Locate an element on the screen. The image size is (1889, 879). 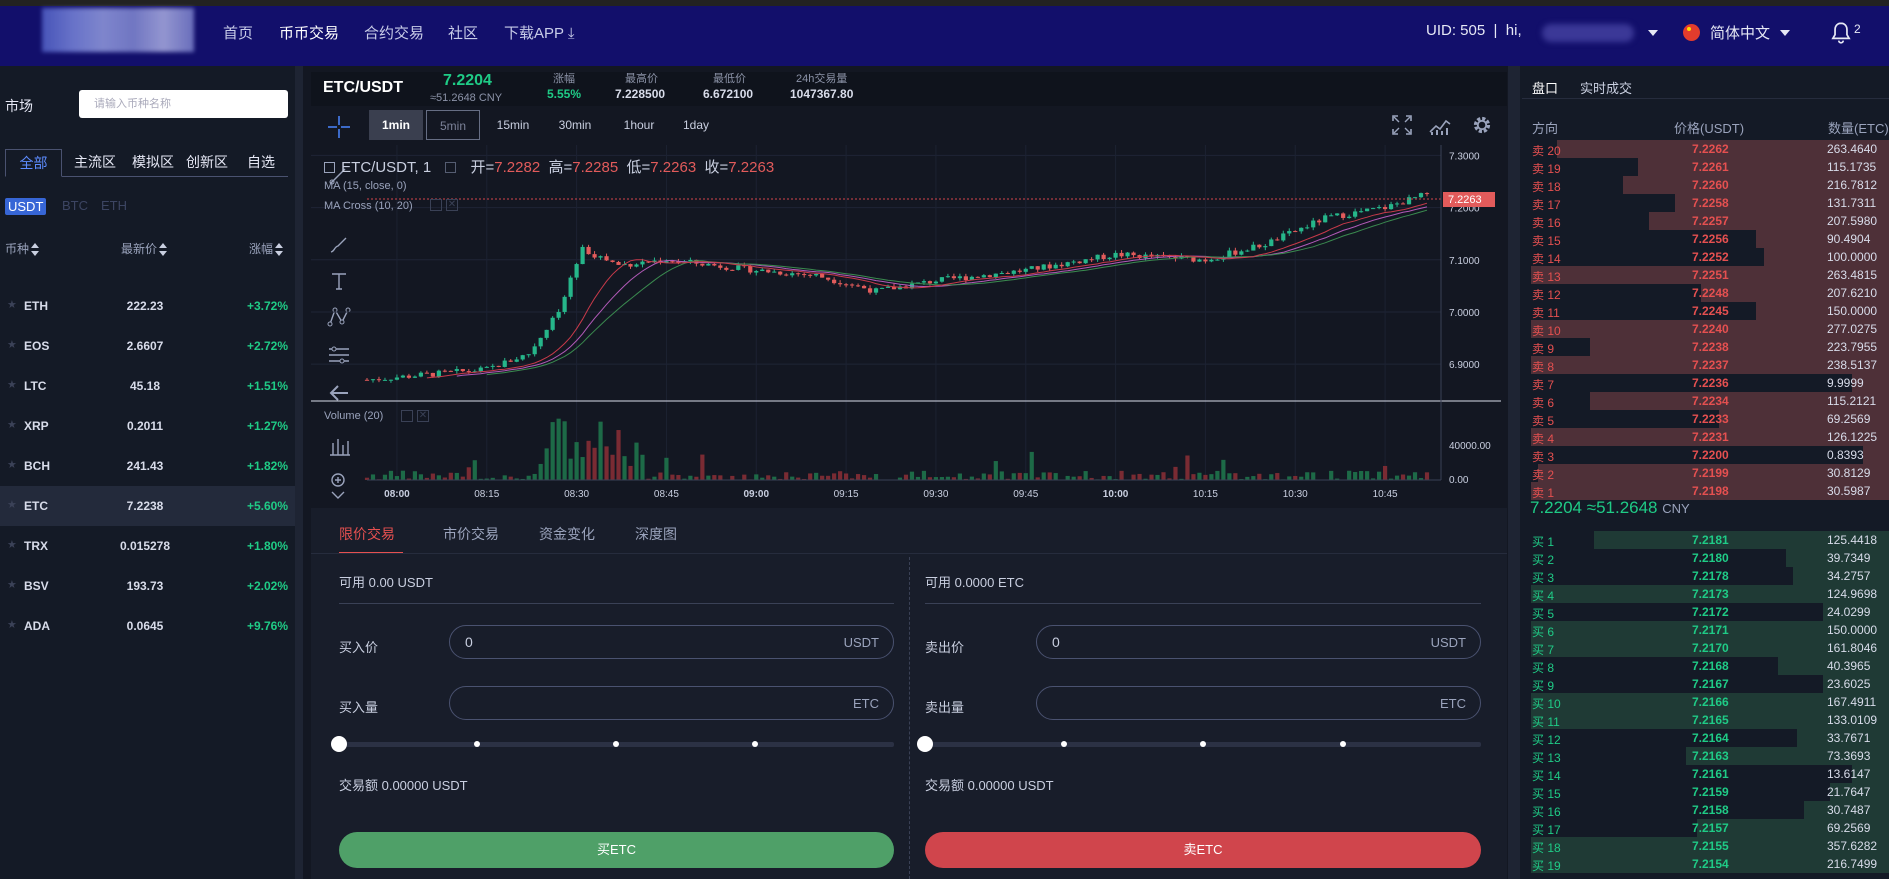
ask-row: 卖 2 7.2199 30.8129 is located at coordinates (1704, 473).